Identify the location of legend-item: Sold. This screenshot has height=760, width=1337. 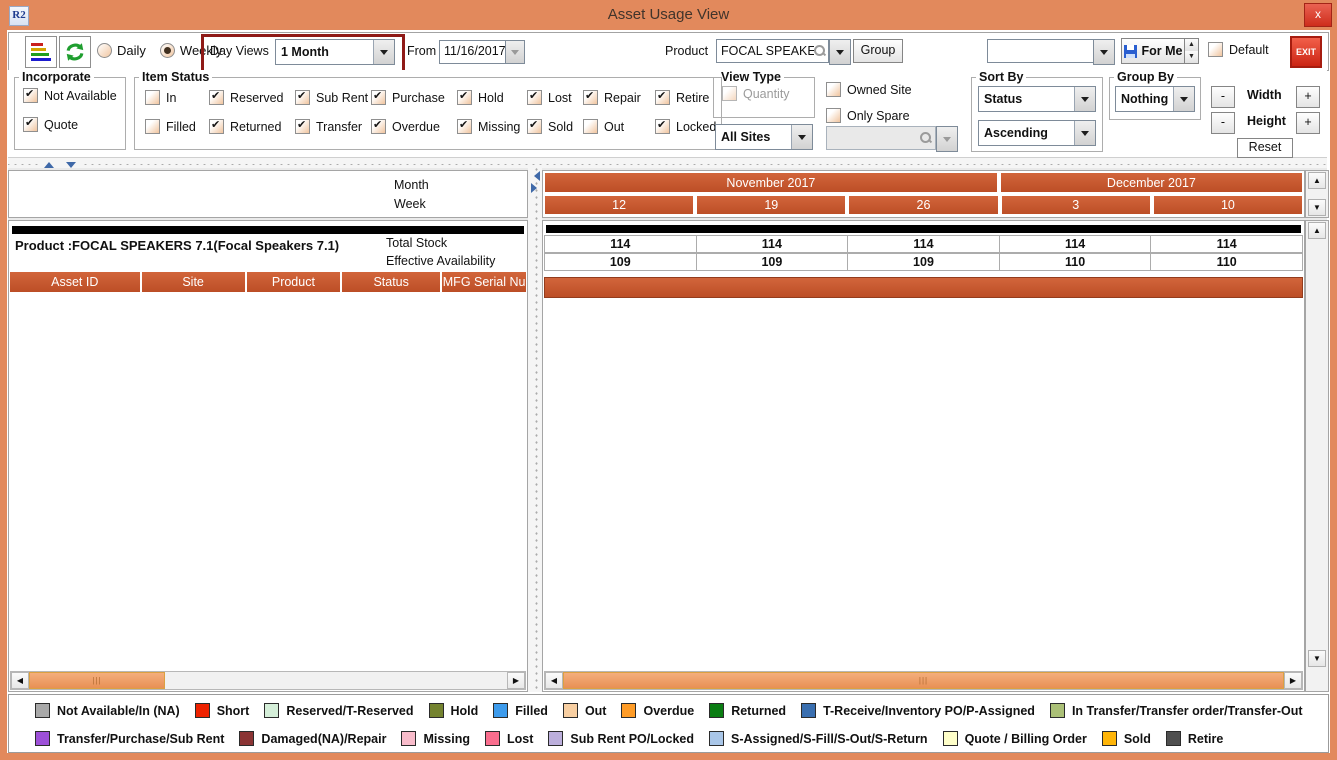
(1126, 738).